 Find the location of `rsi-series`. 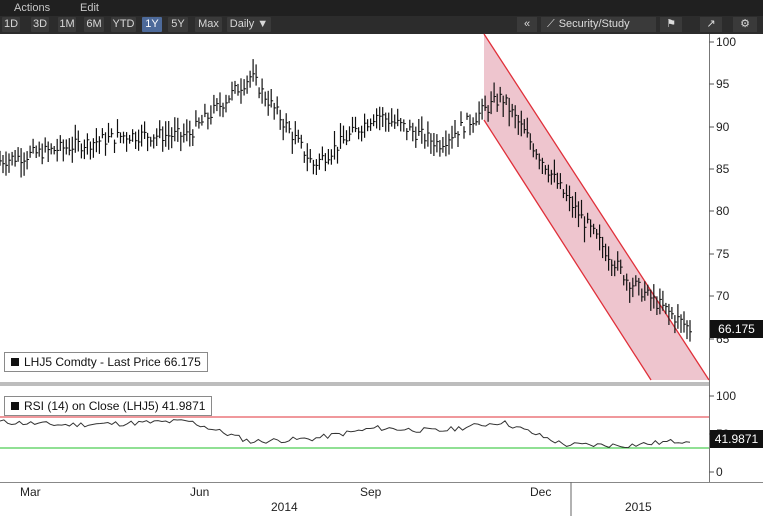

rsi-series is located at coordinates (345, 434).